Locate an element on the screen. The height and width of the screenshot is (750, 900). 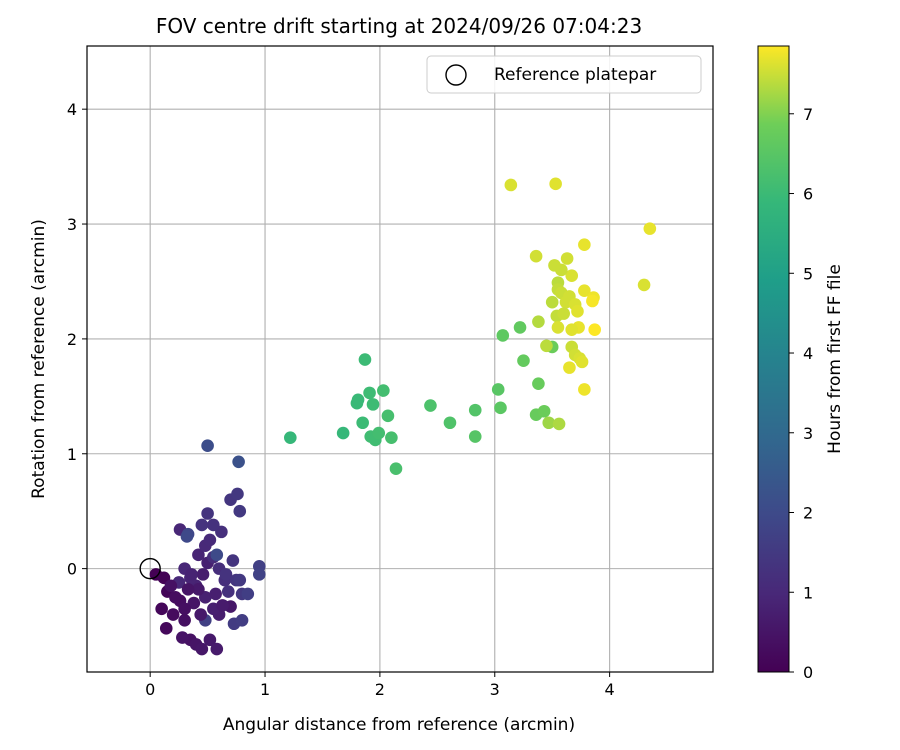
y-axis-ticks: 0 1 2 3 4 is located at coordinates (77, 339).